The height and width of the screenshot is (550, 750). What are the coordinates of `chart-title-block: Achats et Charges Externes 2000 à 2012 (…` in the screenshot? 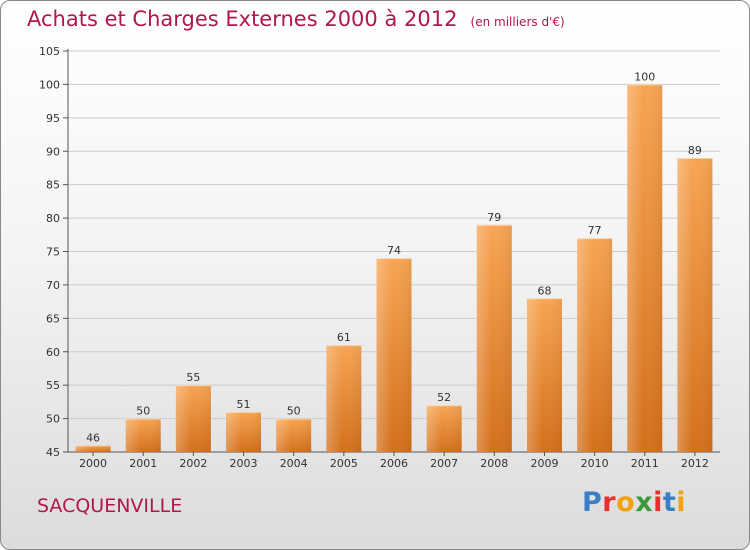 It's located at (296, 19).